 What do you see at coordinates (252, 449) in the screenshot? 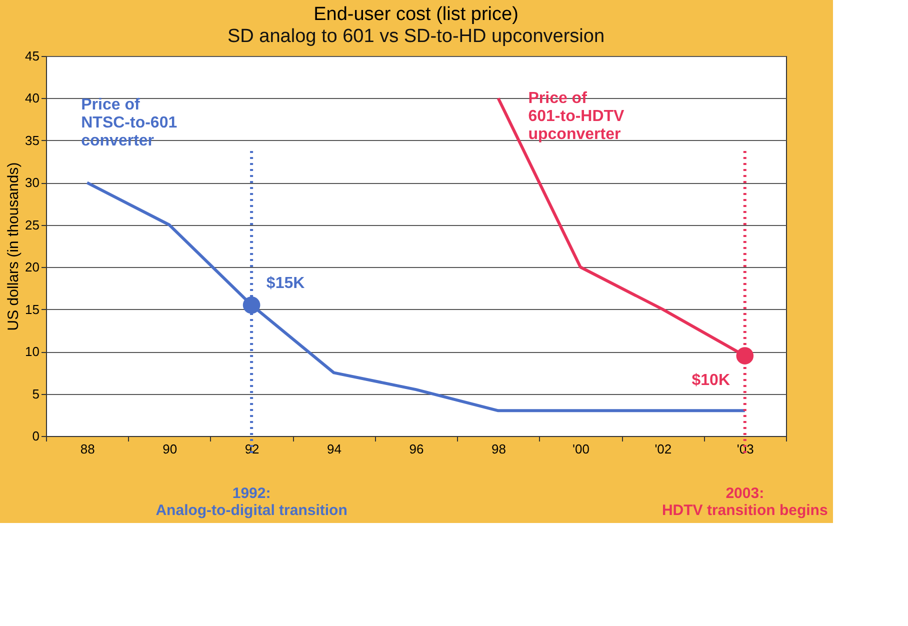
I see `x-tick-label: 92` at bounding box center [252, 449].